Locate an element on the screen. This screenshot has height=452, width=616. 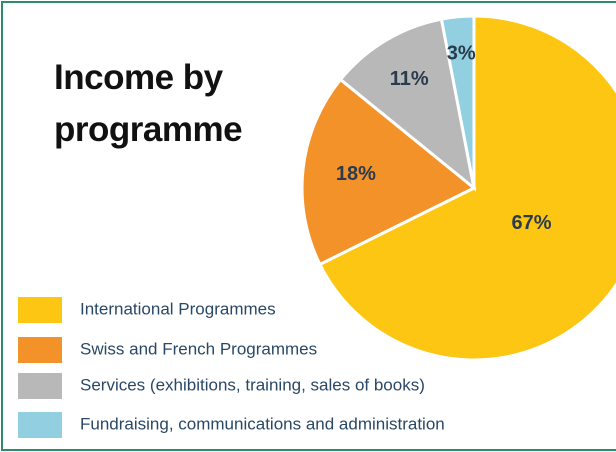
chart-title: Income by programme is located at coordinates (148, 103).